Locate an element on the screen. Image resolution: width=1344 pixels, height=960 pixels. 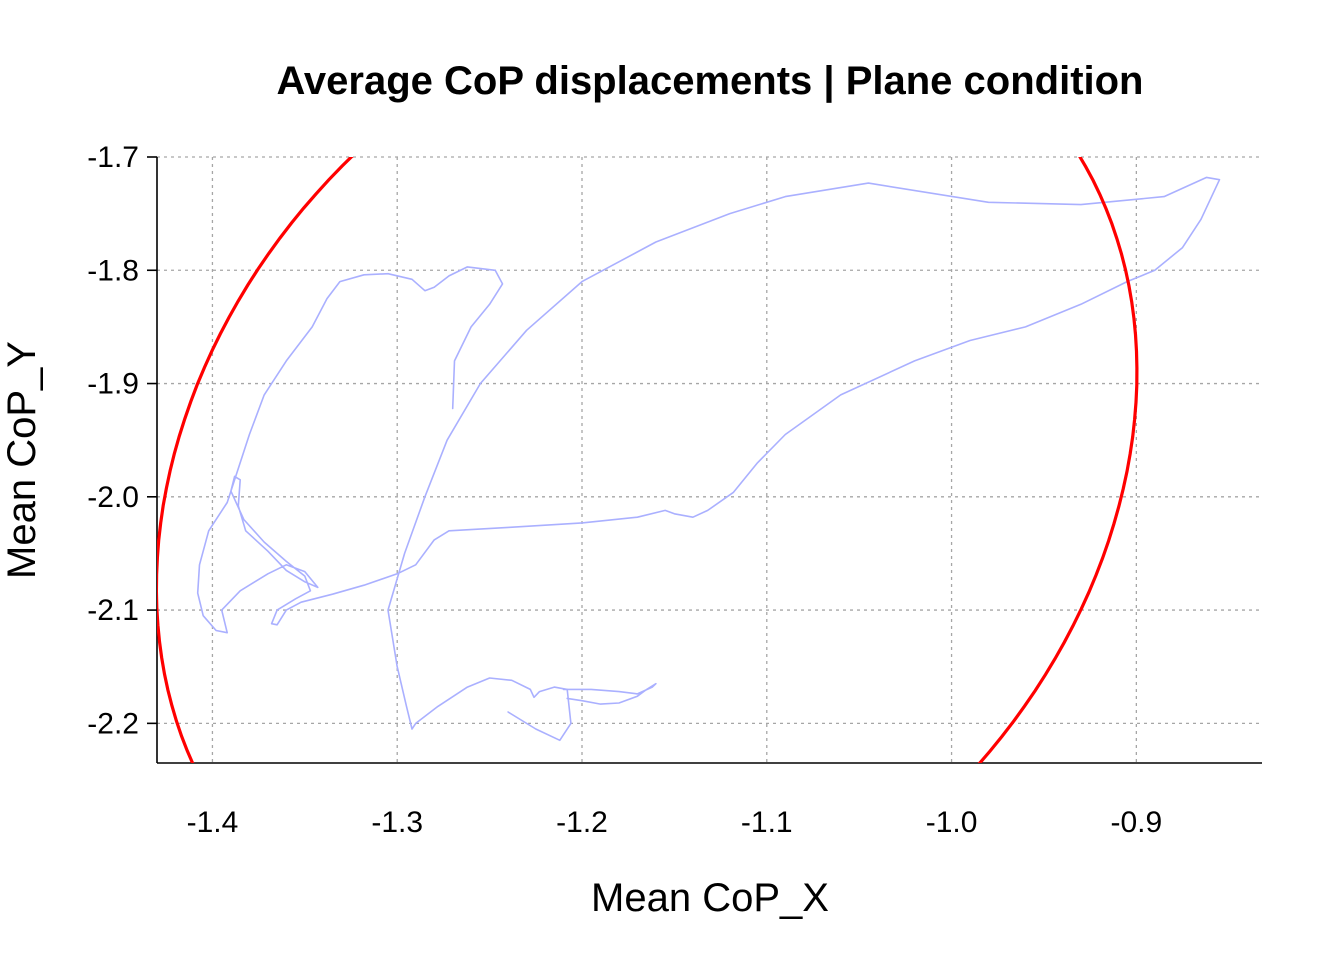
x-tick-label: -1.4 is located at coordinates (213, 822).